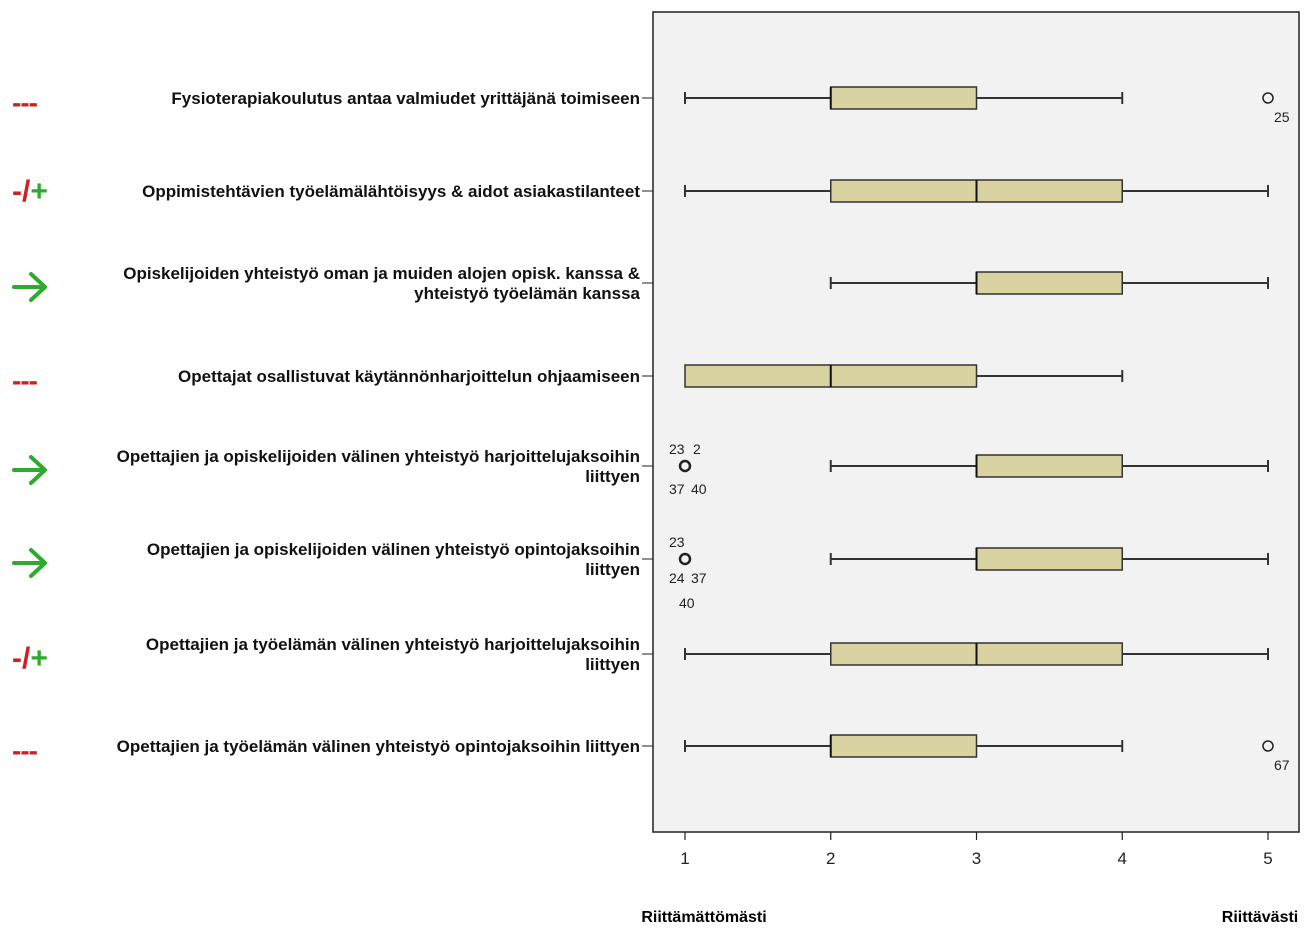  I want to click on x-tick-label: 5, so click(1267, 858).